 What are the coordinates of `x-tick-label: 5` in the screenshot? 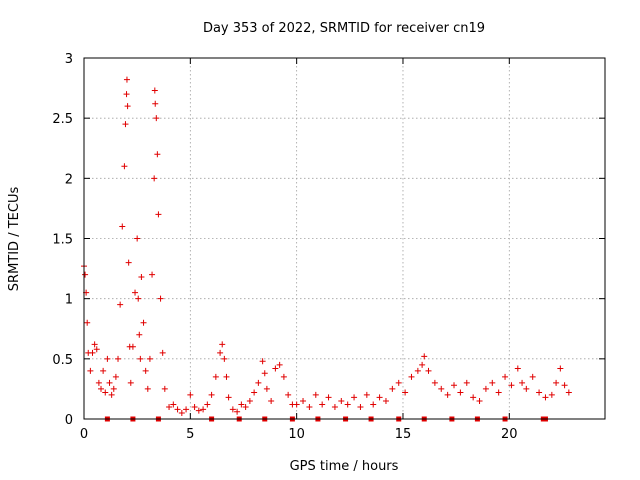 It's located at (190, 434).